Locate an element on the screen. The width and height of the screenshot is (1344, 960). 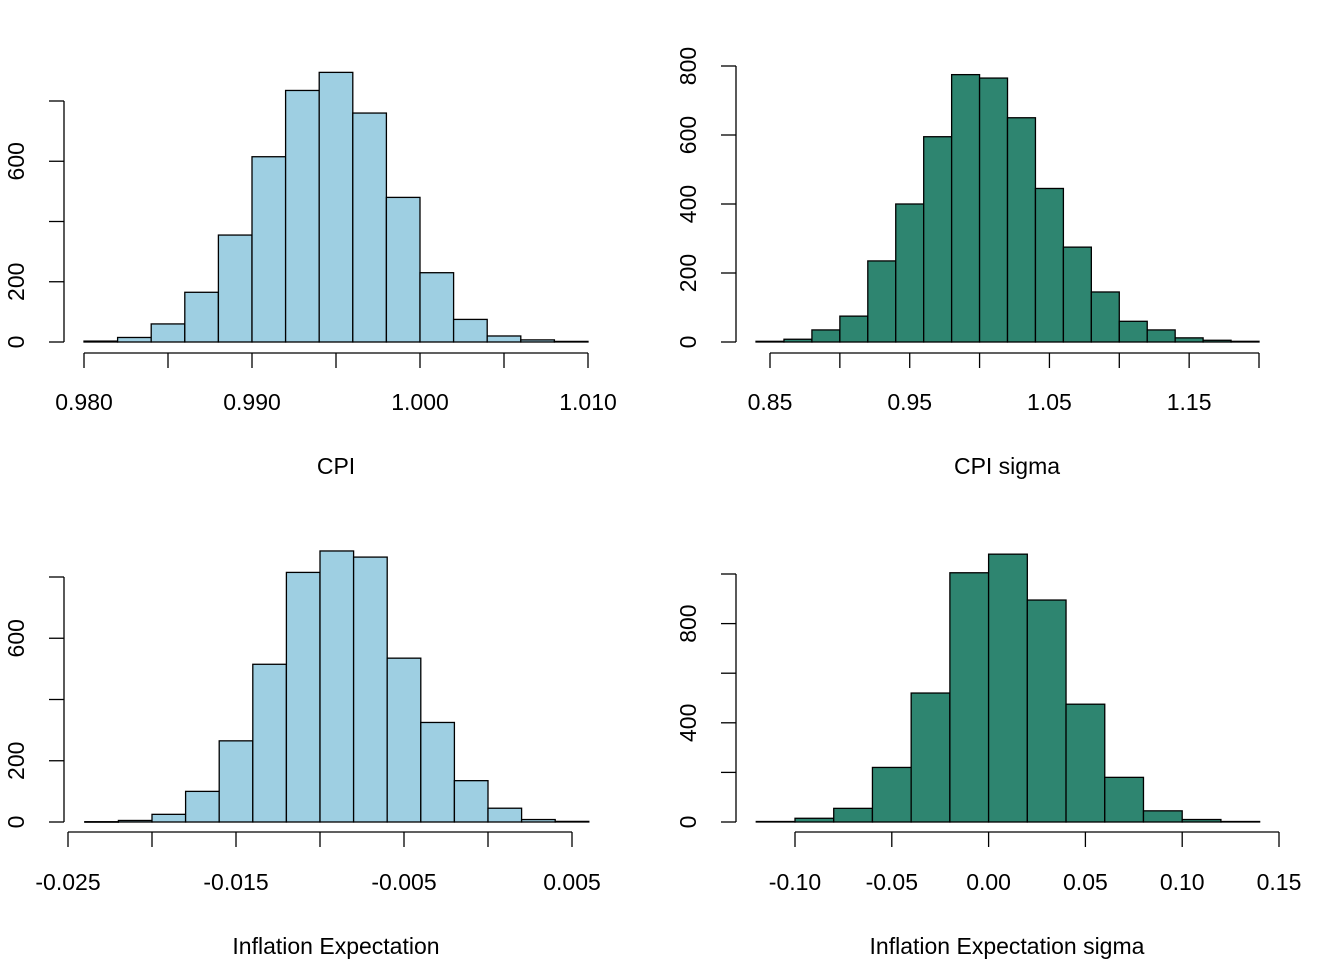
x-axis-label: Inflation Expectation sigma is located at coordinates (1007, 946).